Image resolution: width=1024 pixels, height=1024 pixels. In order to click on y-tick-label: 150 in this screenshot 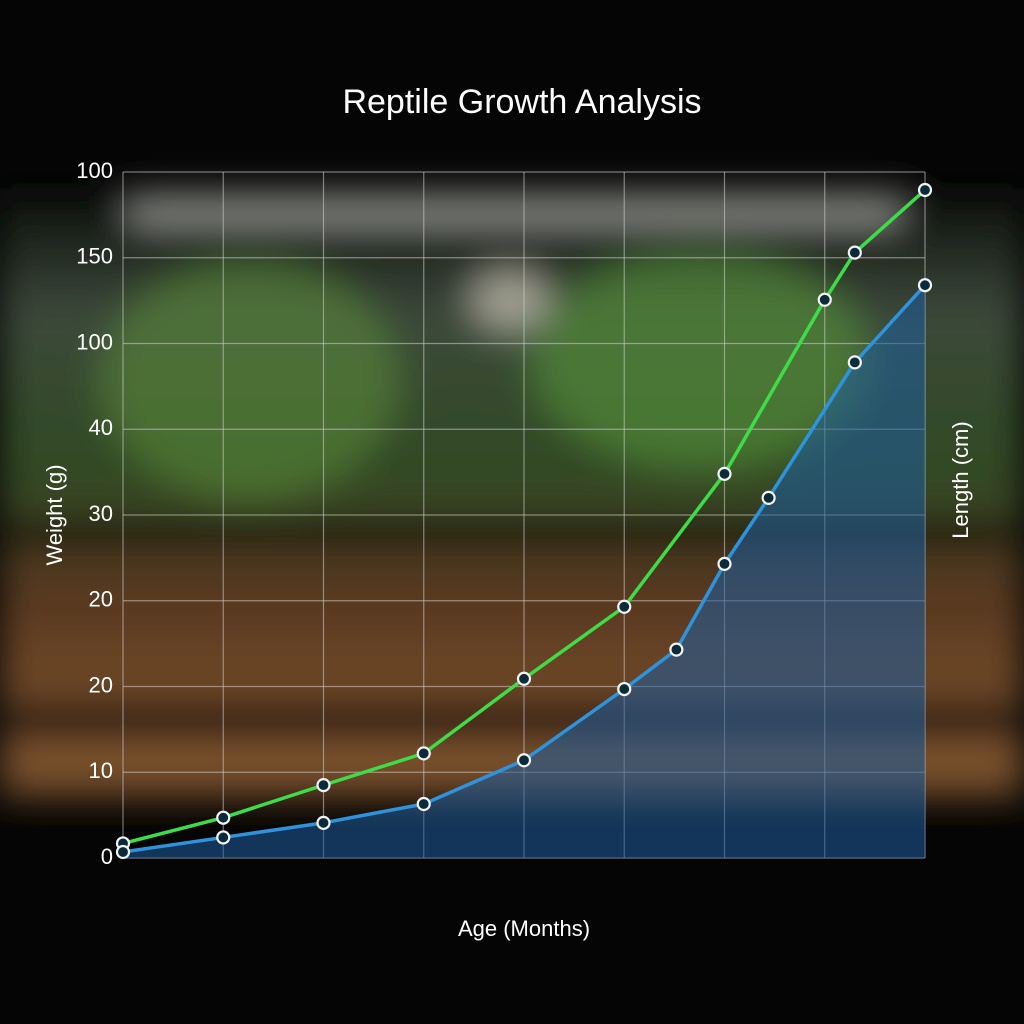, I will do `click(94, 256)`.